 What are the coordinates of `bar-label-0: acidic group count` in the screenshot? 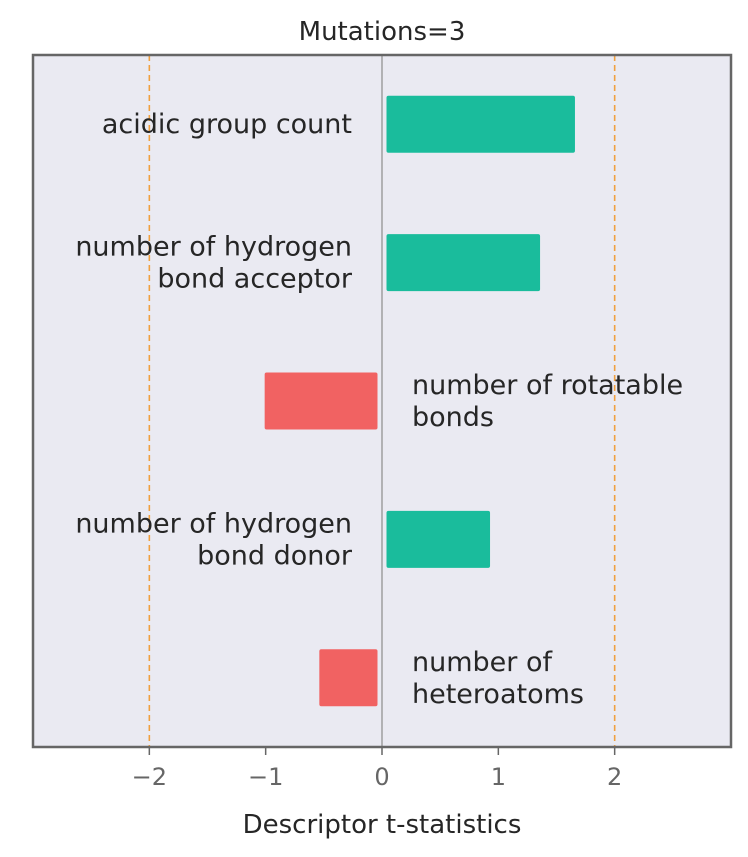 It's located at (227, 124).